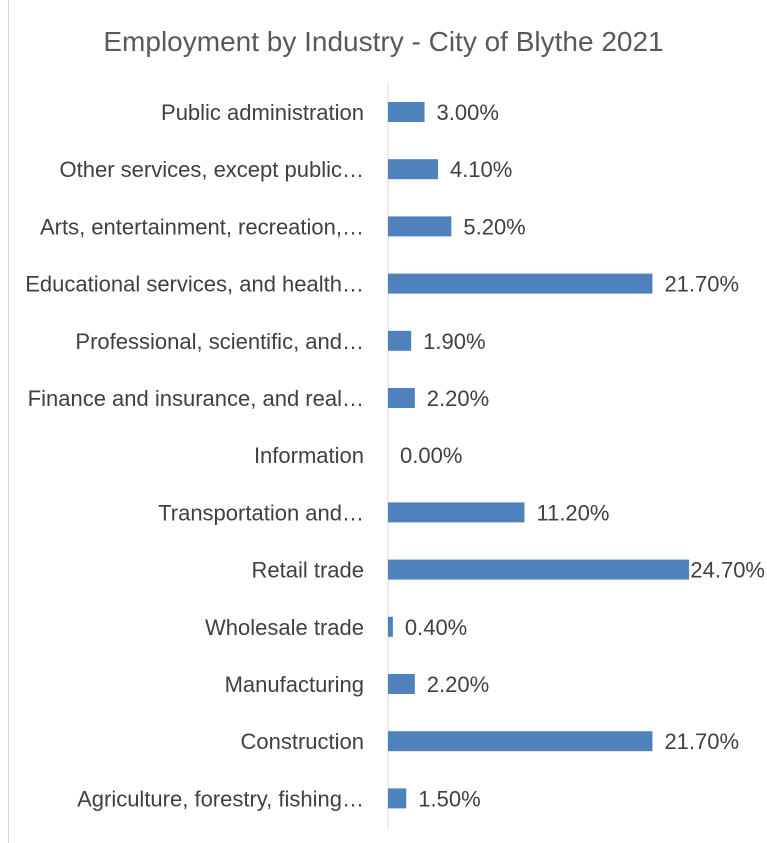 This screenshot has width=767, height=843. I want to click on category-label: Retail trade, so click(307, 570).